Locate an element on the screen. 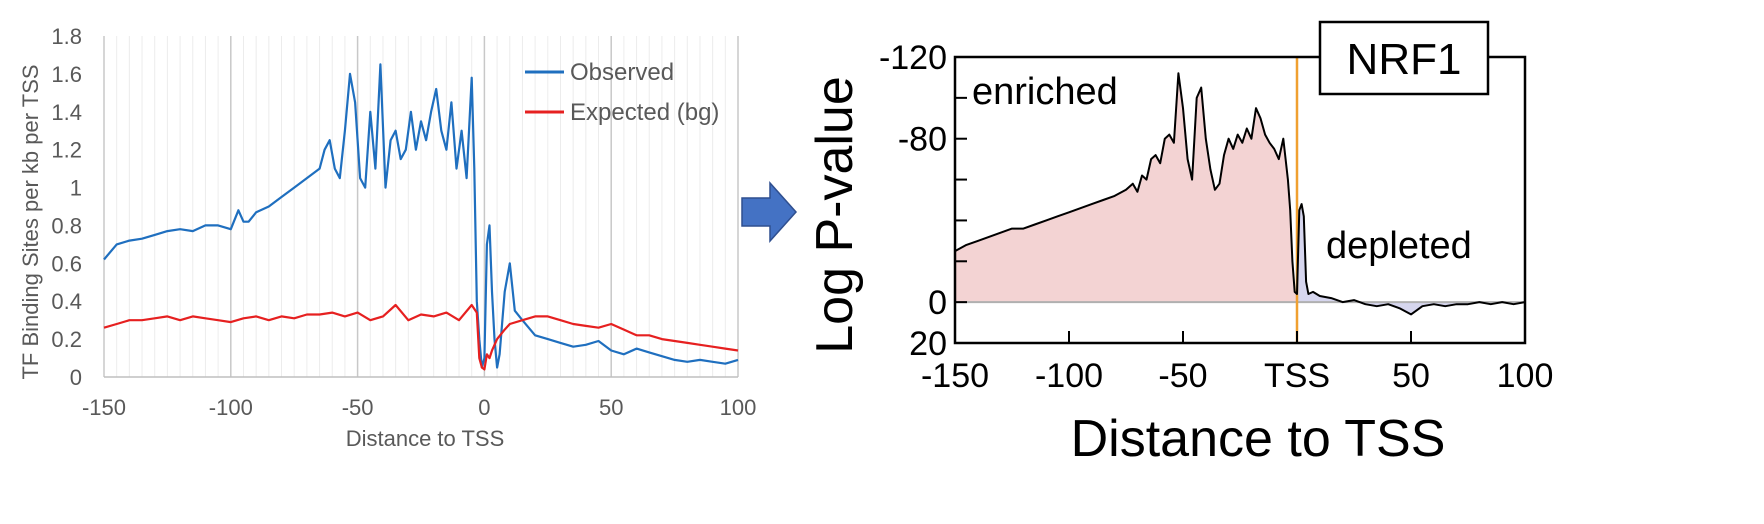 This screenshot has height=524, width=1764. right-y-tick-label: -120 is located at coordinates (913, 58).